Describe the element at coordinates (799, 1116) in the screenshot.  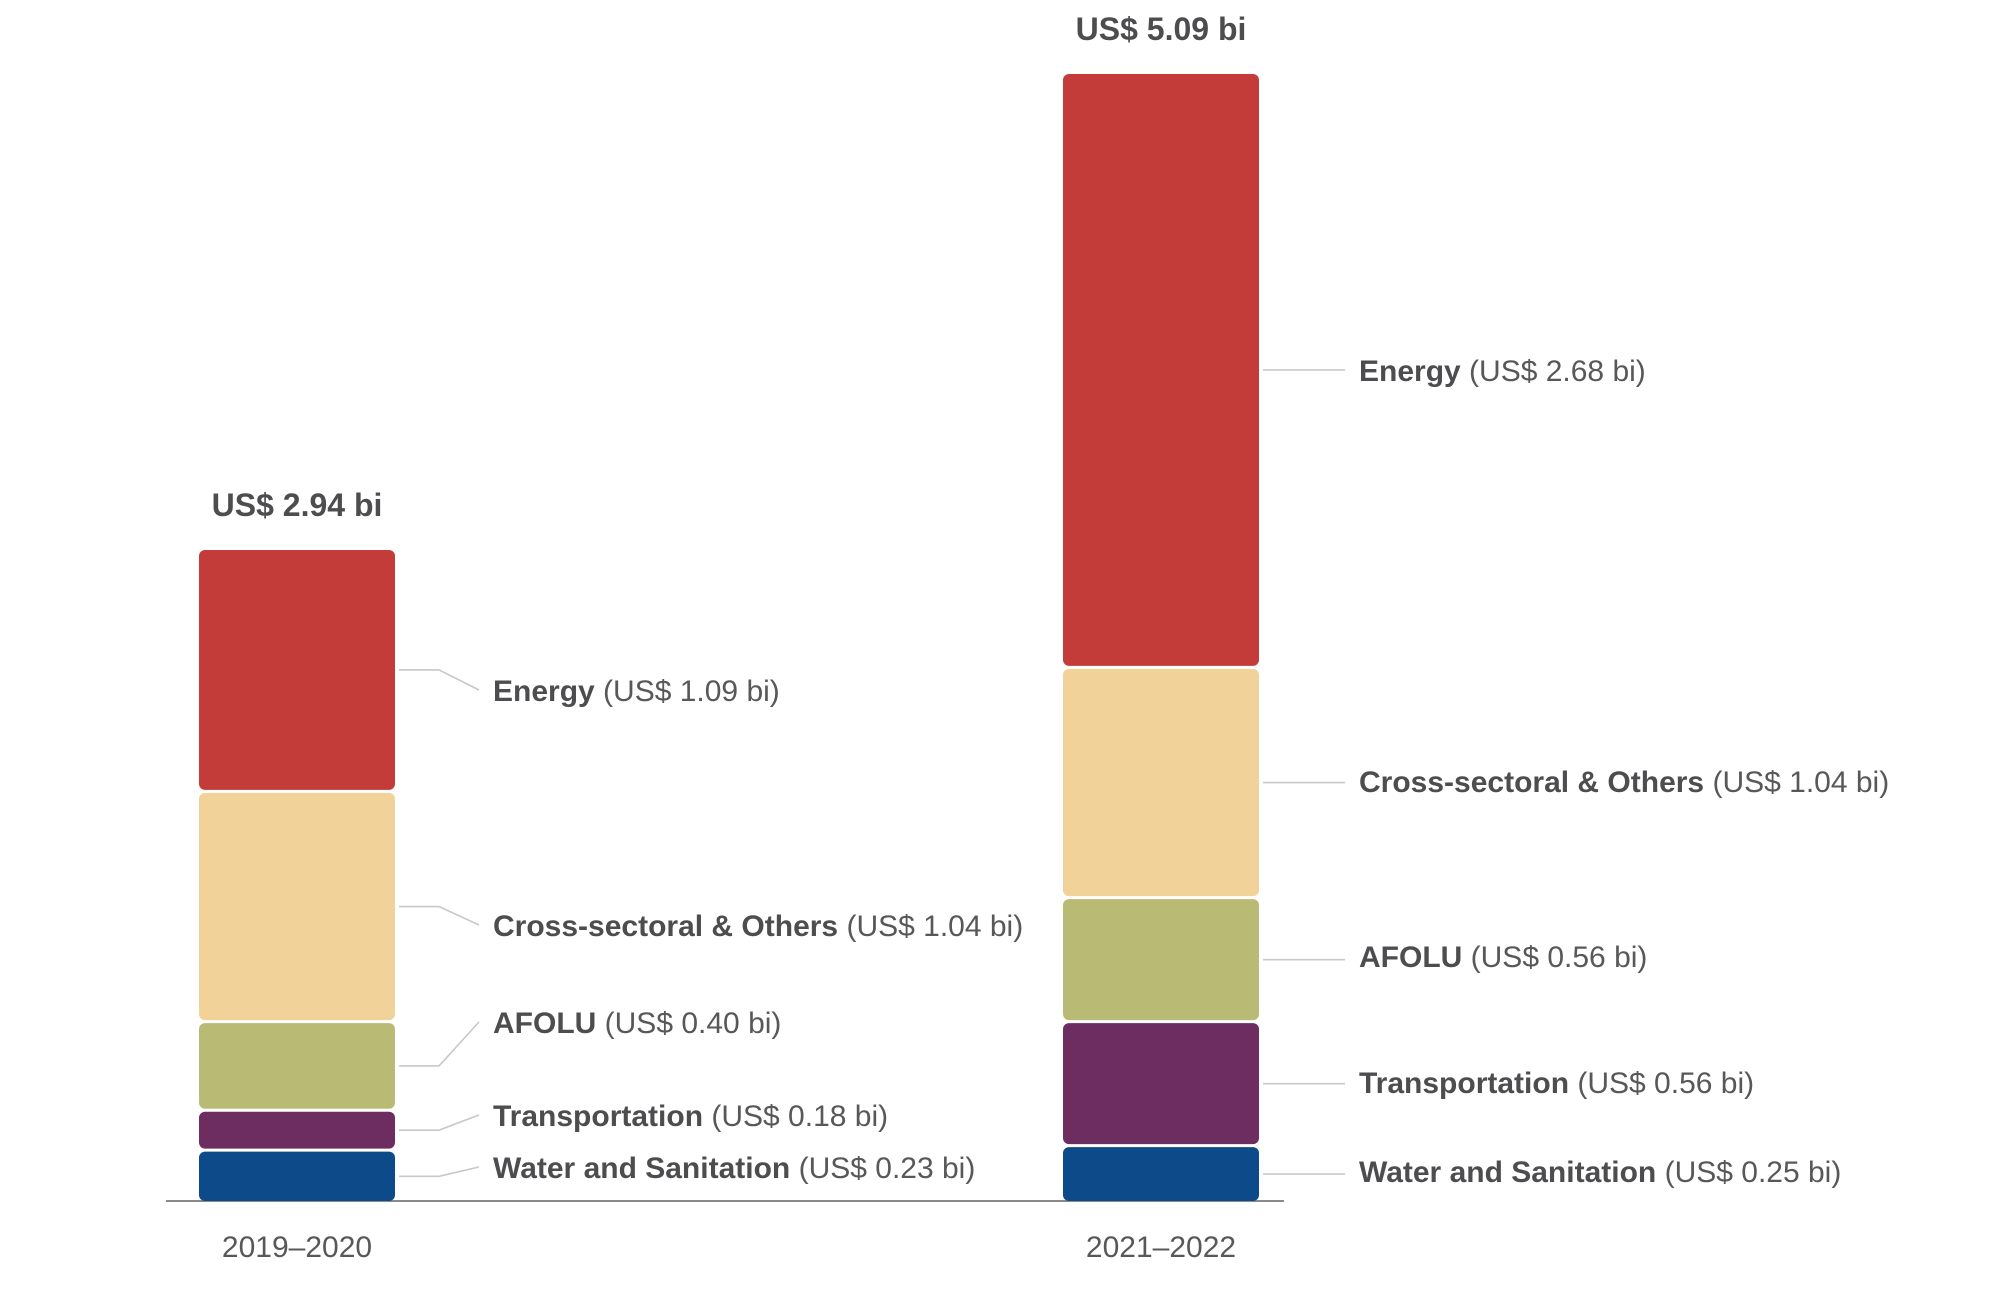
I see `data-label-value: (US$ 0.18 bi)` at that location.